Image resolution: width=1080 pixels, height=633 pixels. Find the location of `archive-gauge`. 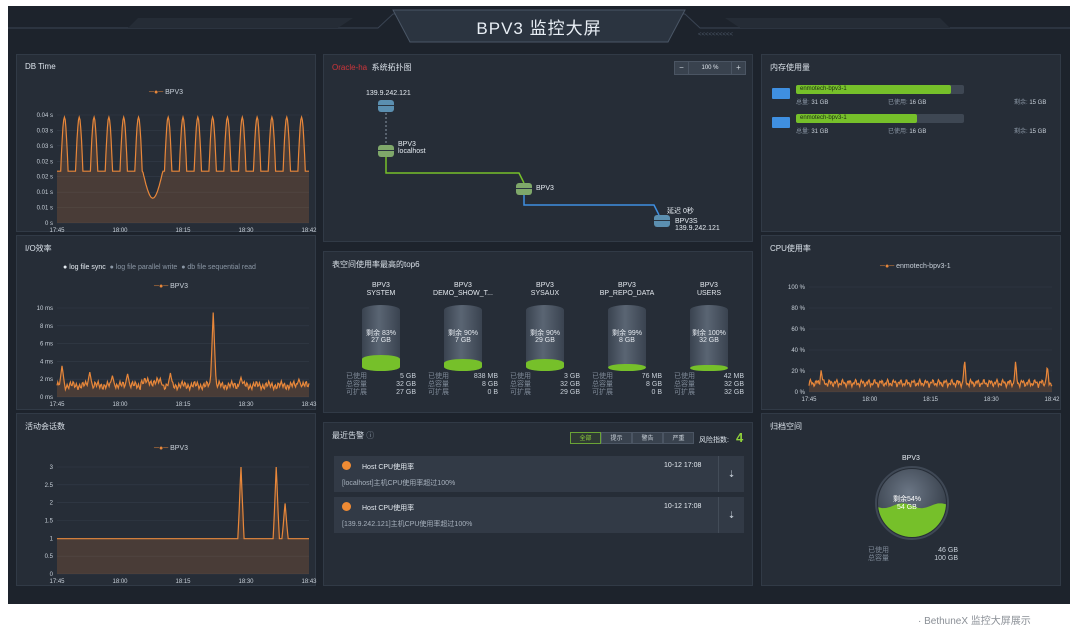

archive-gauge is located at coordinates (912, 503).